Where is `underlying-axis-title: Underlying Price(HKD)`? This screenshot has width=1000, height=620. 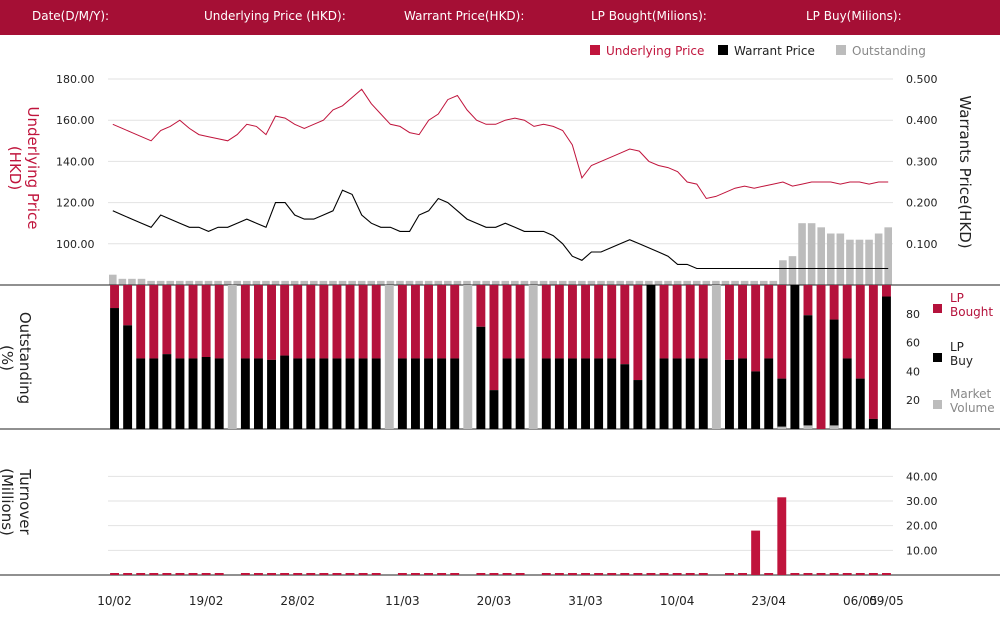
underlying-axis-title: Underlying Price(HKD) is located at coordinates (24, 167).